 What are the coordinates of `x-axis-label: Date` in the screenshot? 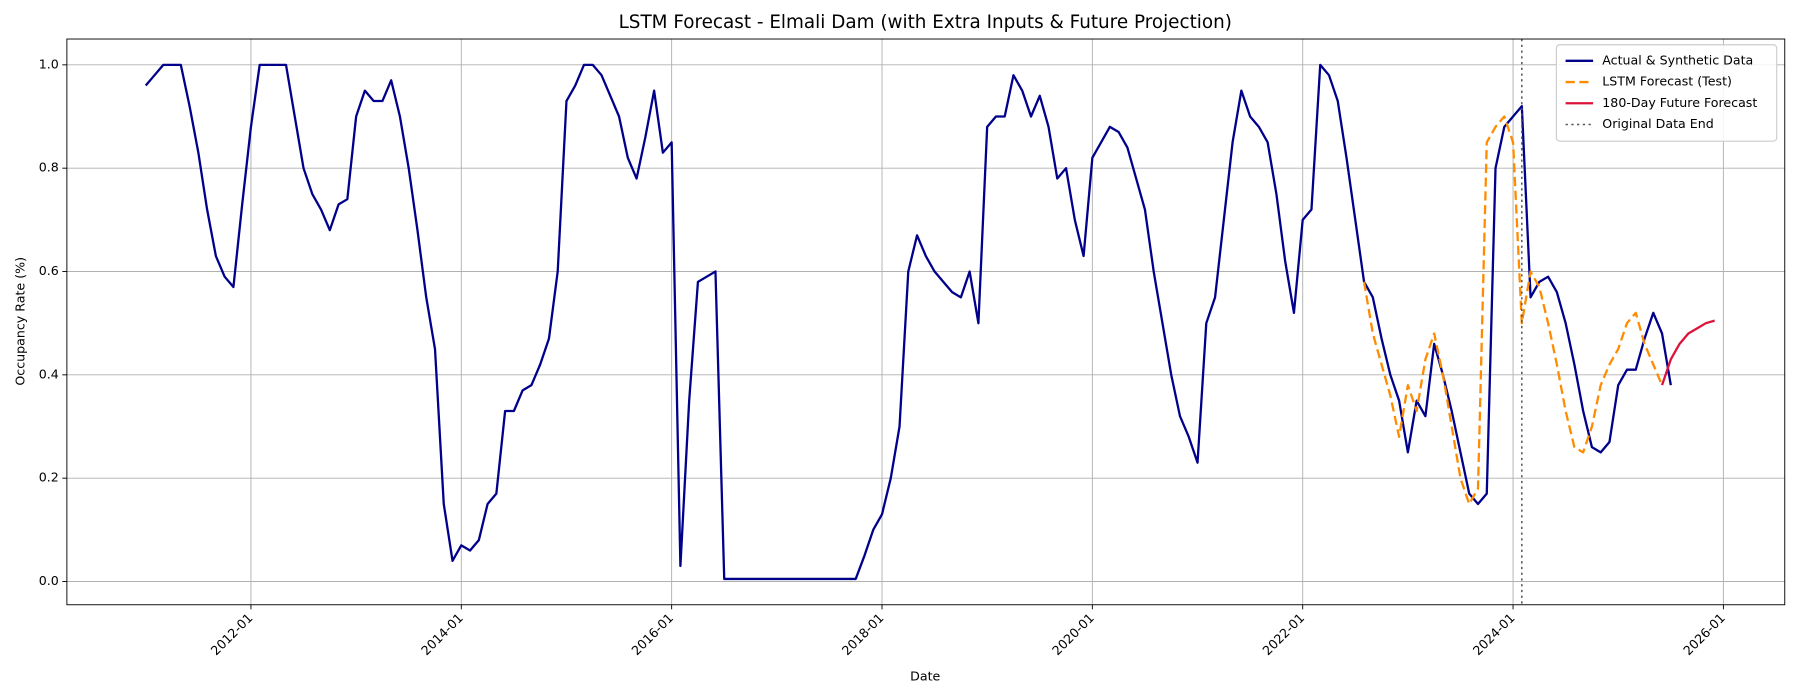 It's located at (925, 676).